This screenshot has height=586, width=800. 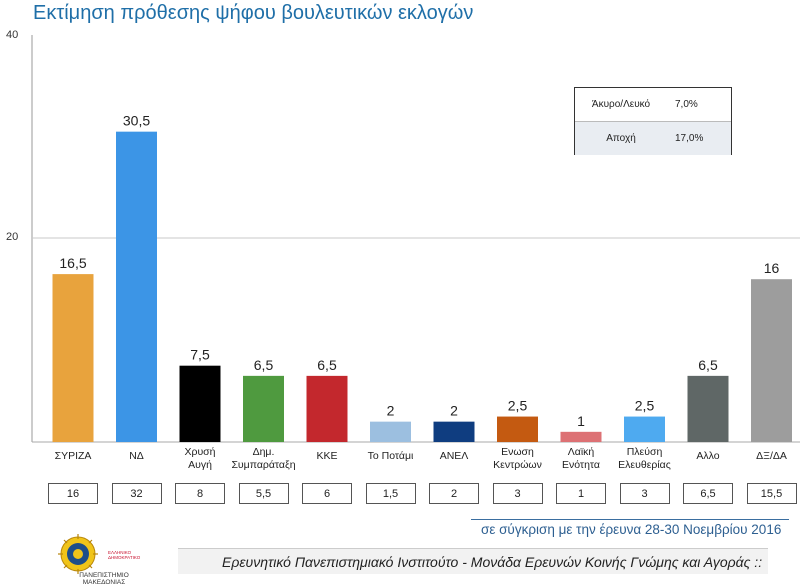 I want to click on abstention-row: Αποχή 17,0%, so click(x=653, y=138).